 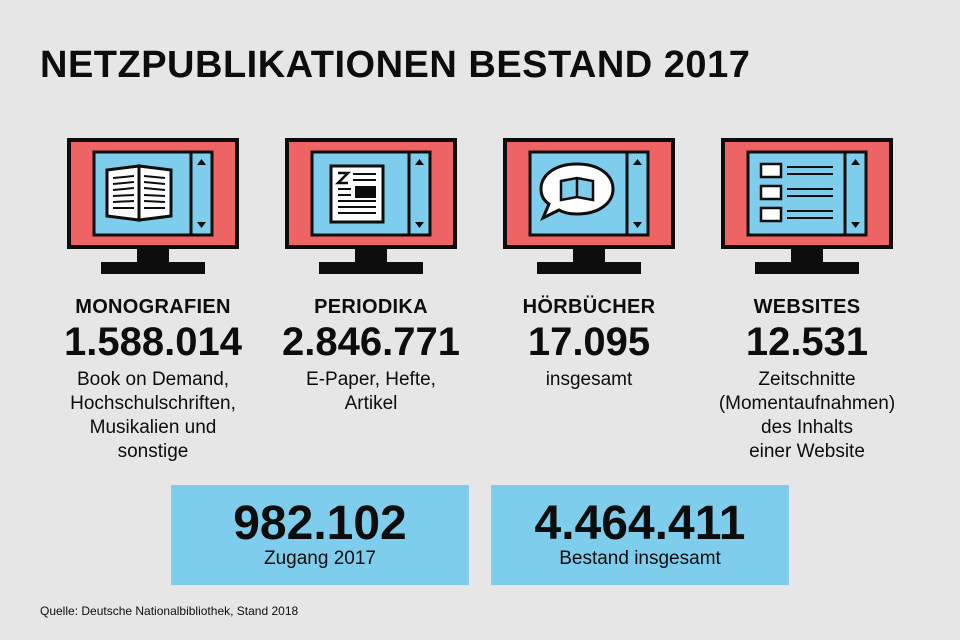 What do you see at coordinates (371, 307) in the screenshot?
I see `category-label: PERIODIKA` at bounding box center [371, 307].